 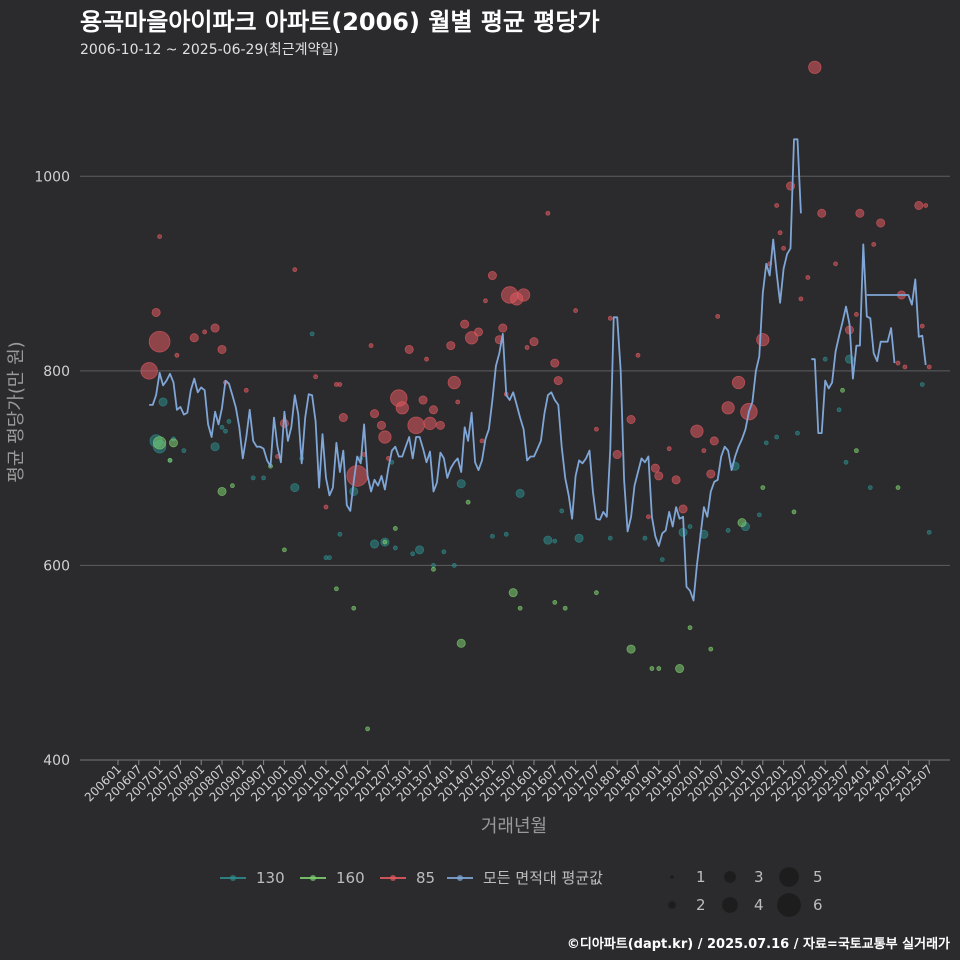 What do you see at coordinates (523, 762) in the screenshot?
I see `axes` at bounding box center [523, 762].